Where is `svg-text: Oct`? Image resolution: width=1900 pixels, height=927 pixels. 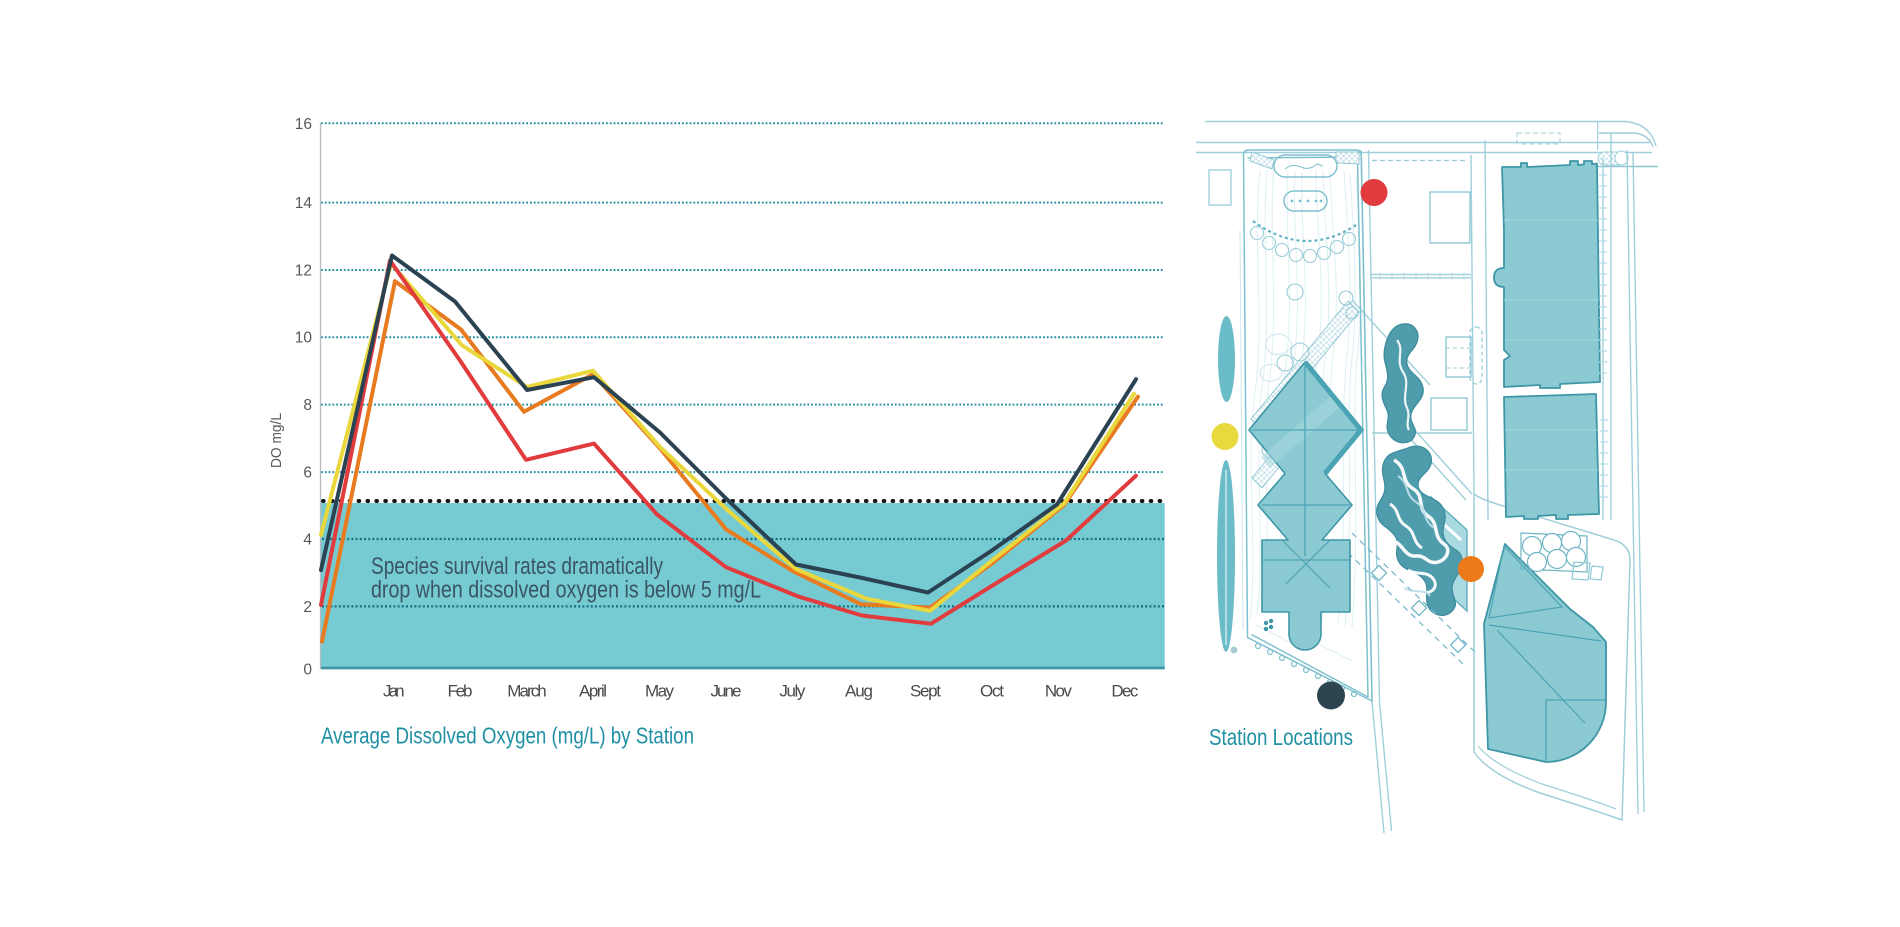
svg-text: Oct is located at coordinates (992, 691).